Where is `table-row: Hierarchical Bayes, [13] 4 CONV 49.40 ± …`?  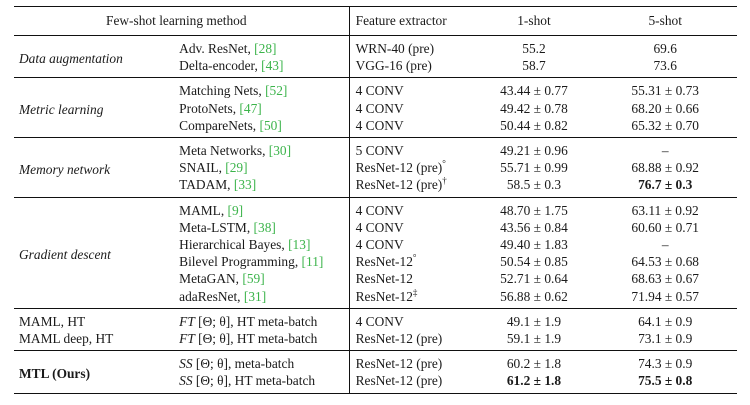 table-row: Hierarchical Bayes, [13] 4 CONV 49.40 ± … is located at coordinates (375, 245).